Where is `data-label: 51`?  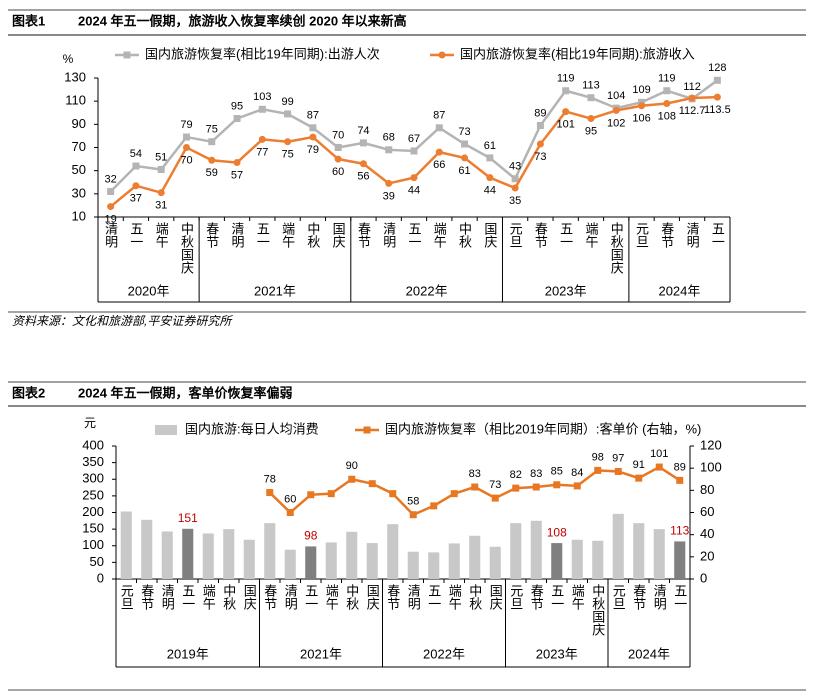 data-label: 51 is located at coordinates (161, 157).